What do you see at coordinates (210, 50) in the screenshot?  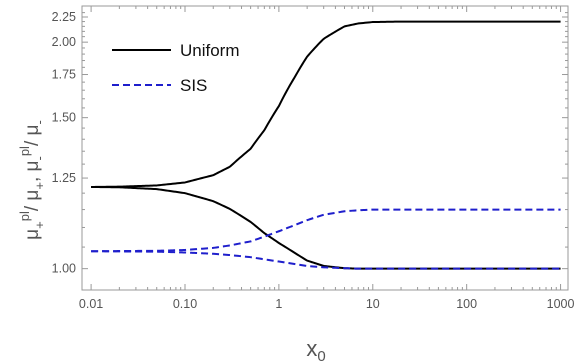 I see `legend-label-uniform: Uniform` at bounding box center [210, 50].